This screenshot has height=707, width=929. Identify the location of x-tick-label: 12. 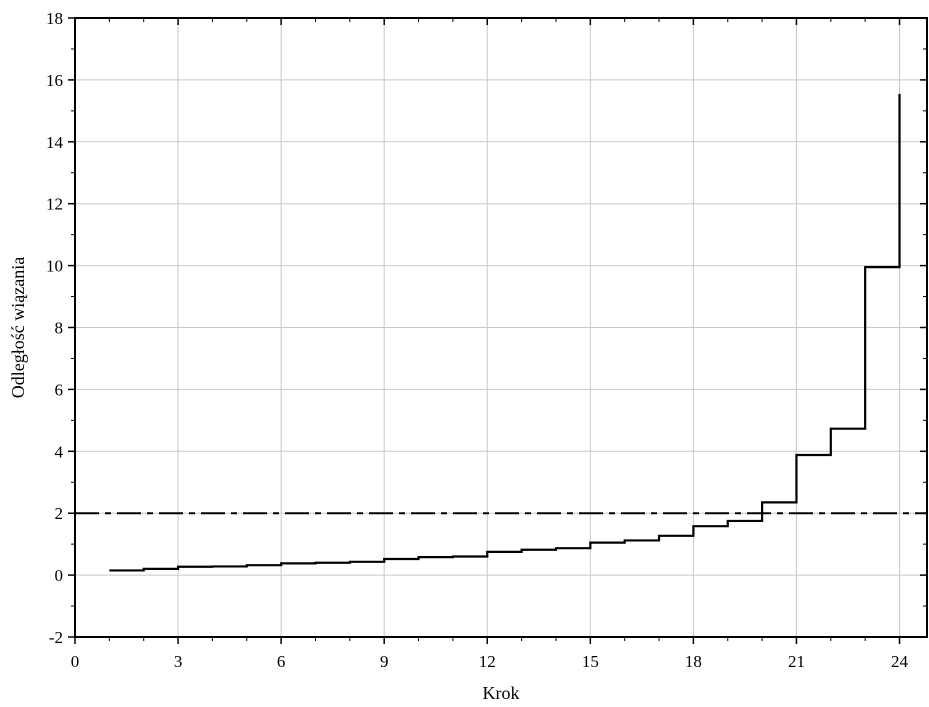
(487, 661).